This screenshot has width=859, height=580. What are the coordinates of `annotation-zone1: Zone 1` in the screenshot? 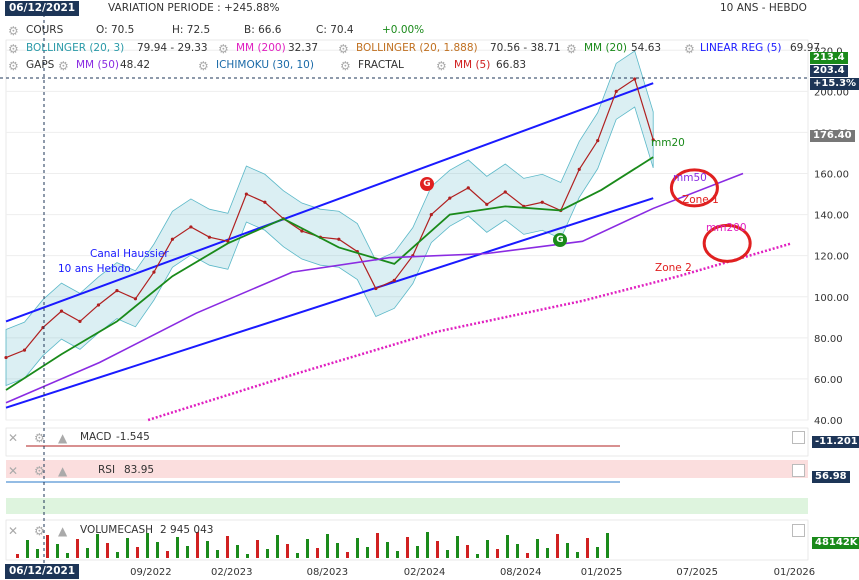 It's located at (700, 200).